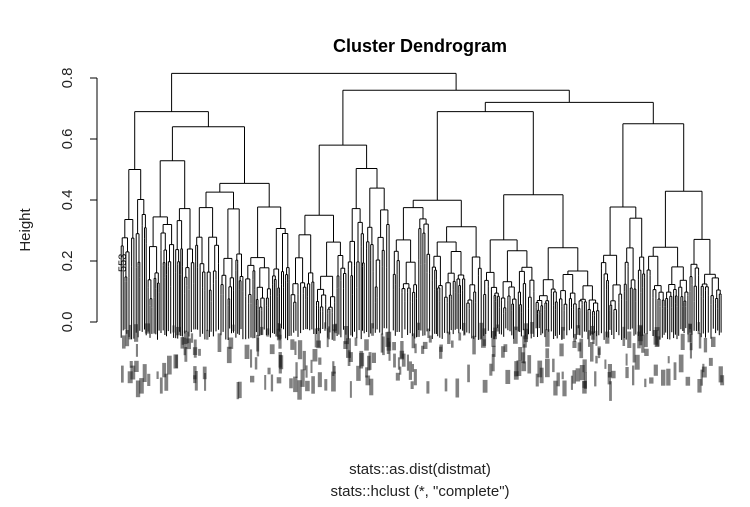 The width and height of the screenshot is (750, 507). Describe the element at coordinates (67, 322) in the screenshot. I see `y-tick-label: 0.0` at that location.